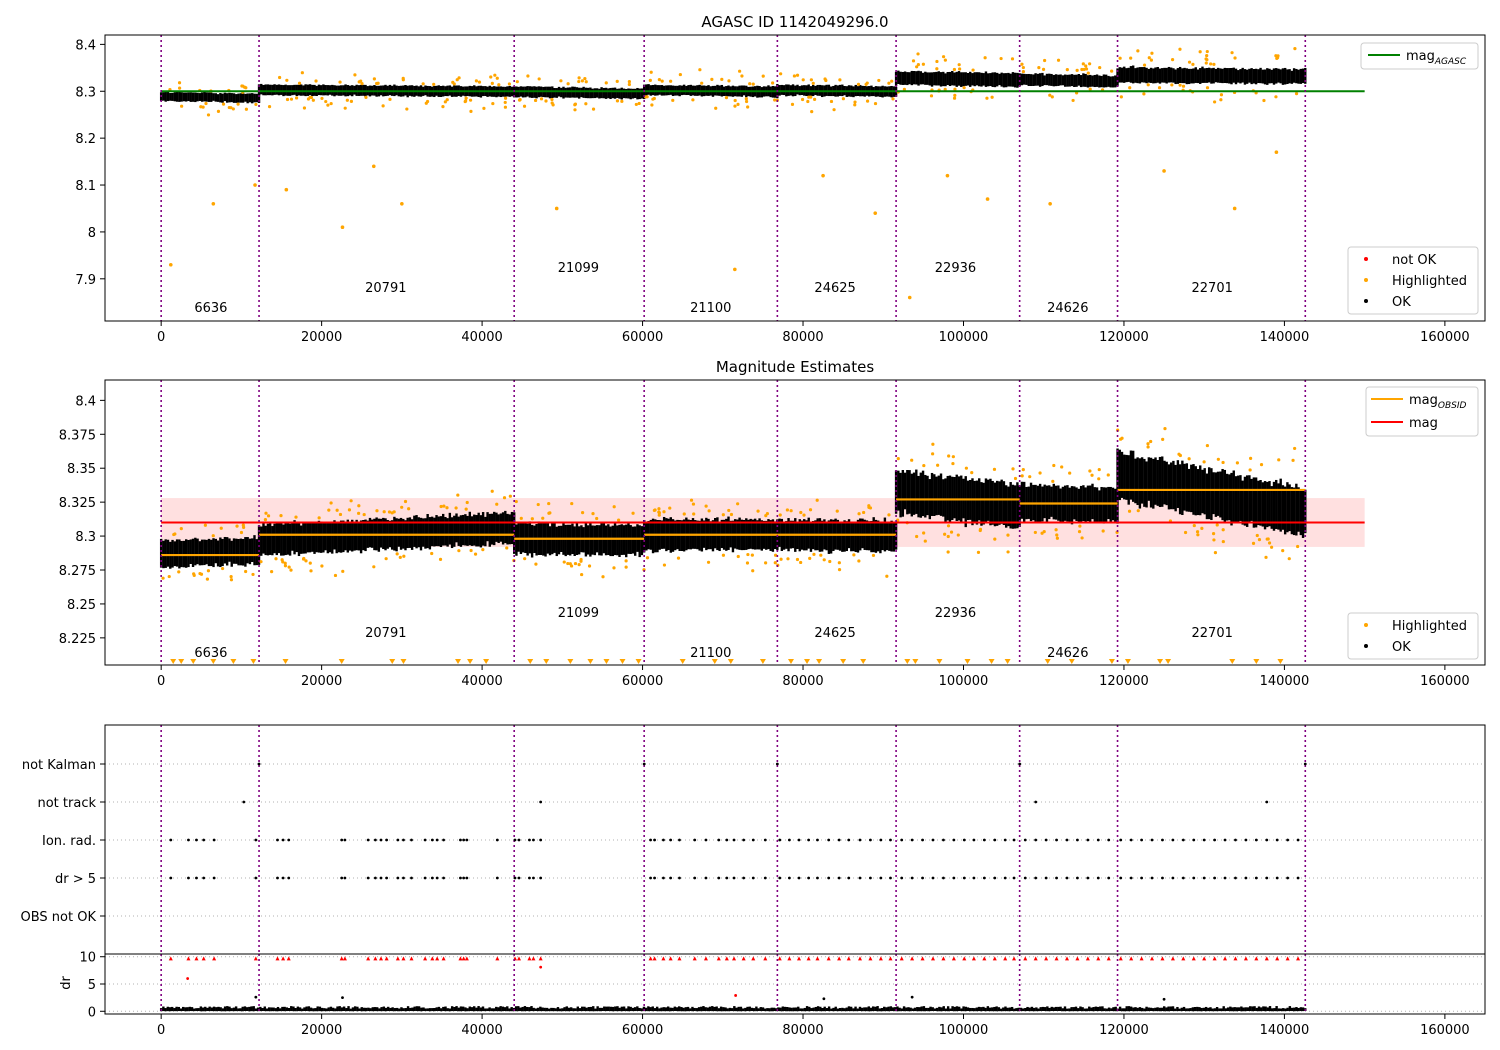 The height and width of the screenshot is (1050, 1500). What do you see at coordinates (85, 45) in the screenshot?
I see `agasc-y-tick-label: 8.4` at bounding box center [85, 45].